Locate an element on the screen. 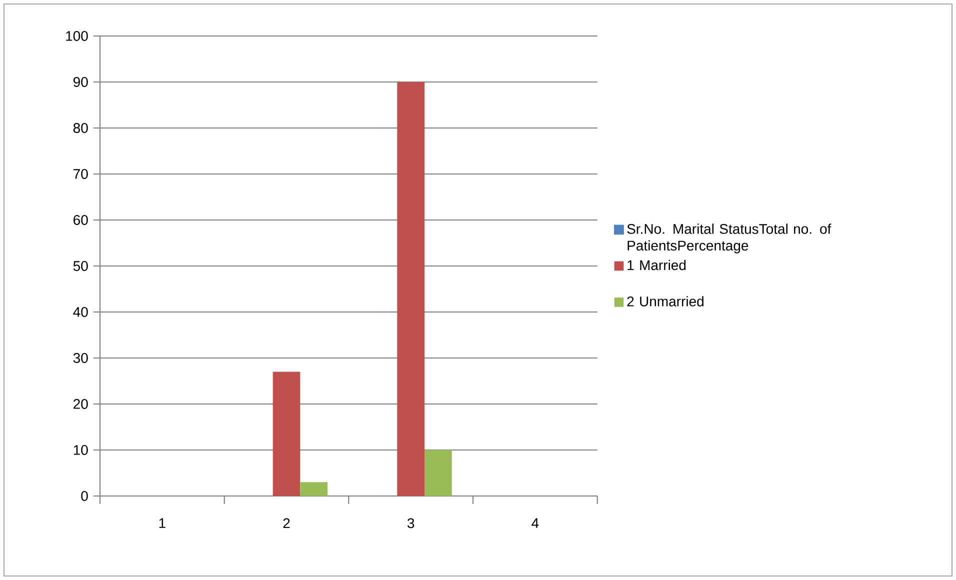  legend-label: 1 Married is located at coordinates (657, 265).